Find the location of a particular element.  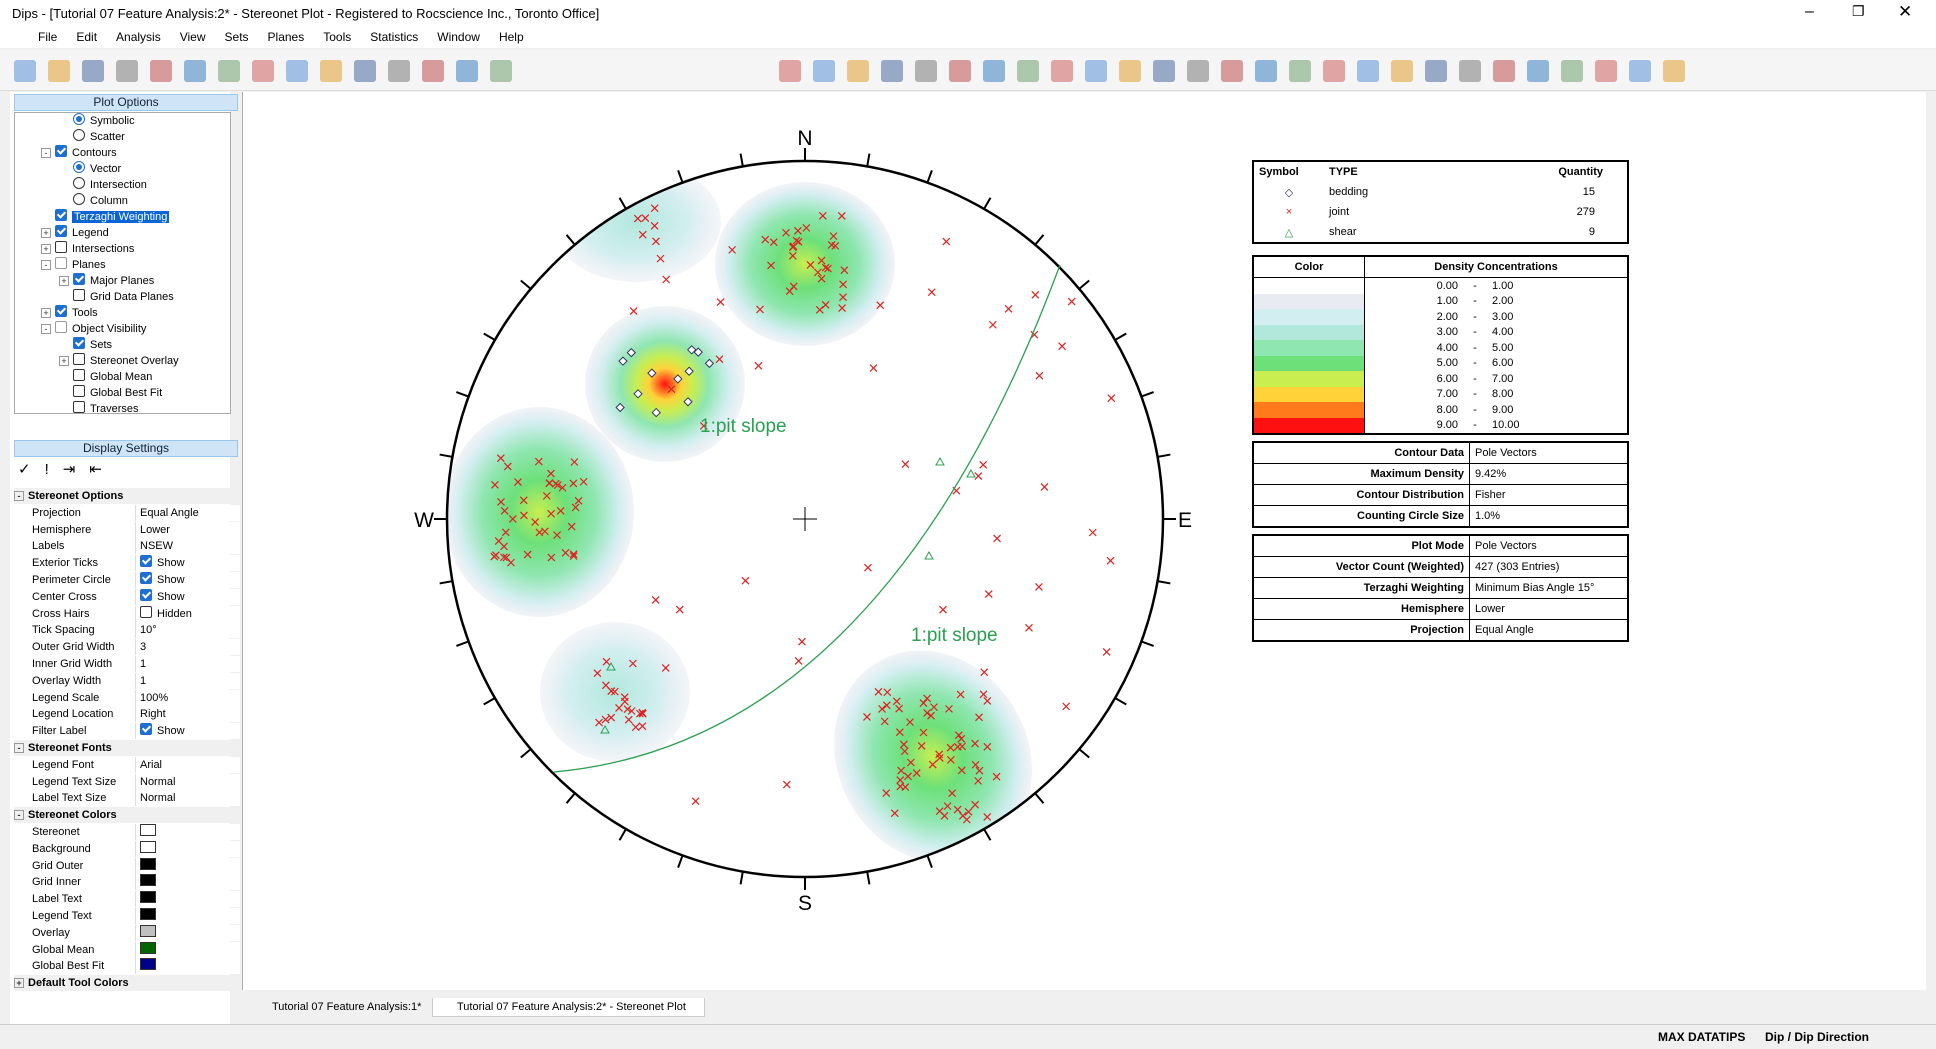

menu-item: File is located at coordinates (48, 37).